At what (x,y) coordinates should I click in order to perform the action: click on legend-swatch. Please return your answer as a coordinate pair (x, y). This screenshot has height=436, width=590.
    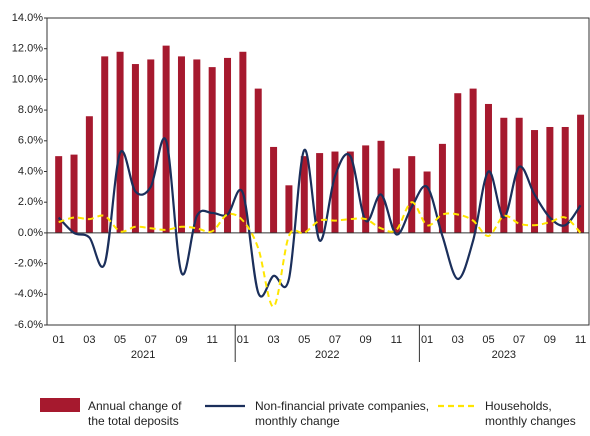
    Looking at the image, I should click on (60, 405).